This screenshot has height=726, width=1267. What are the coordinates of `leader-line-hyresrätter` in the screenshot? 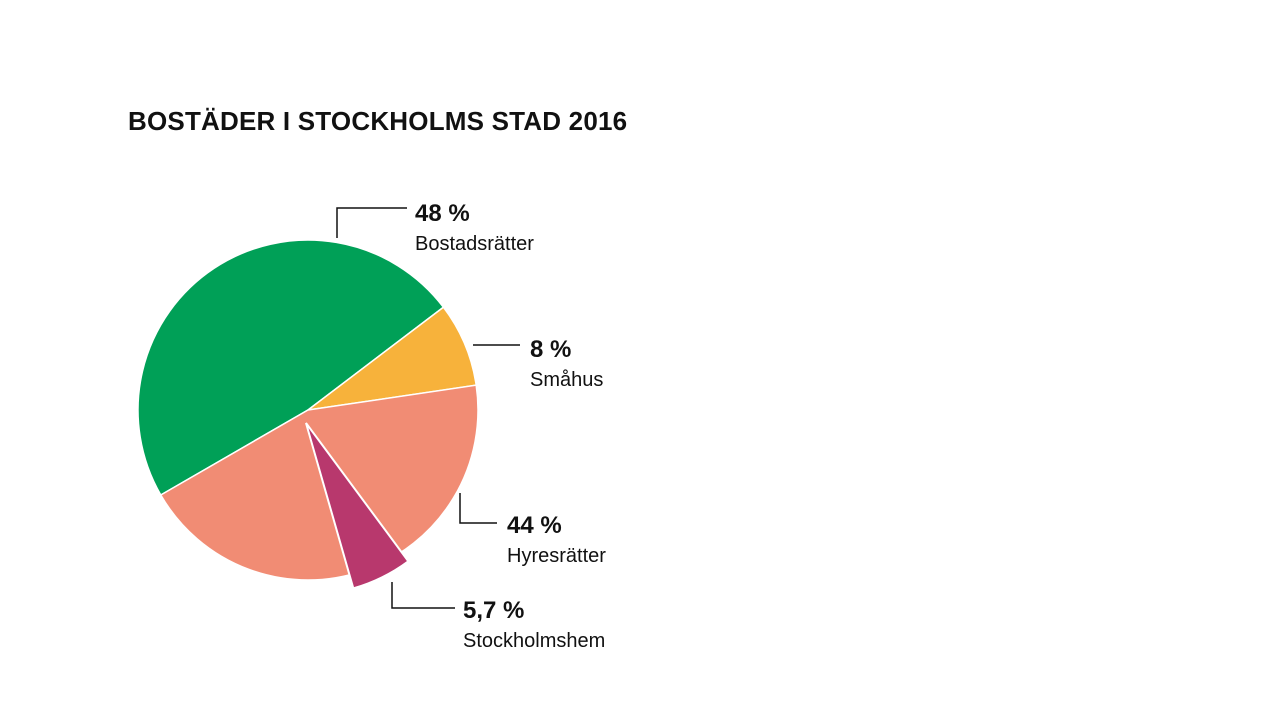 It's located at (478, 508).